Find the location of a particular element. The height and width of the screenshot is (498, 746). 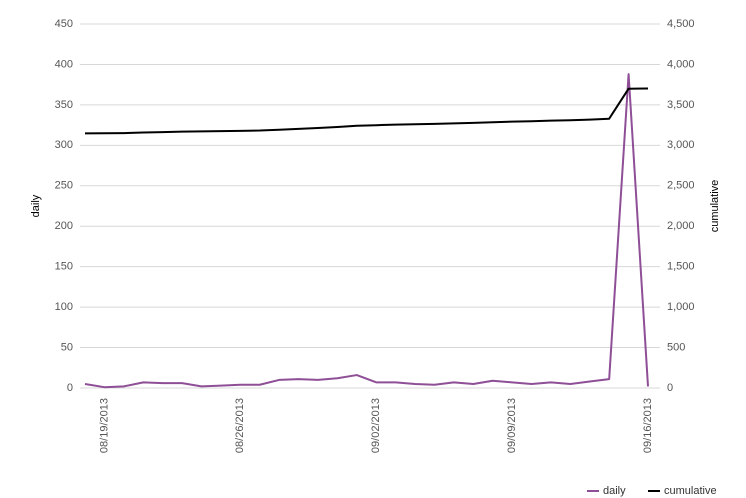

y2-tick-label: 3,000 is located at coordinates (681, 145).